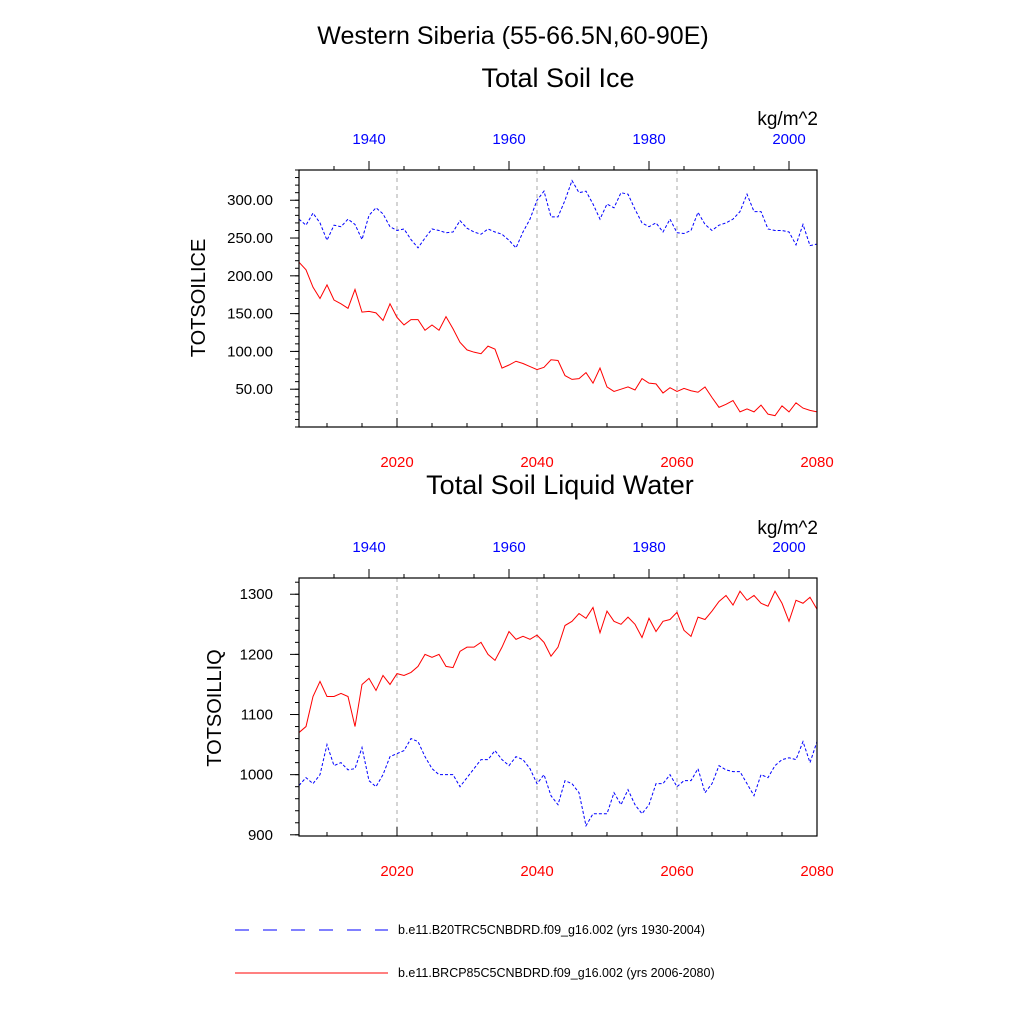 The height and width of the screenshot is (1024, 1024). What do you see at coordinates (250, 238) in the screenshot?
I see `y-tick-label: 250.00` at bounding box center [250, 238].